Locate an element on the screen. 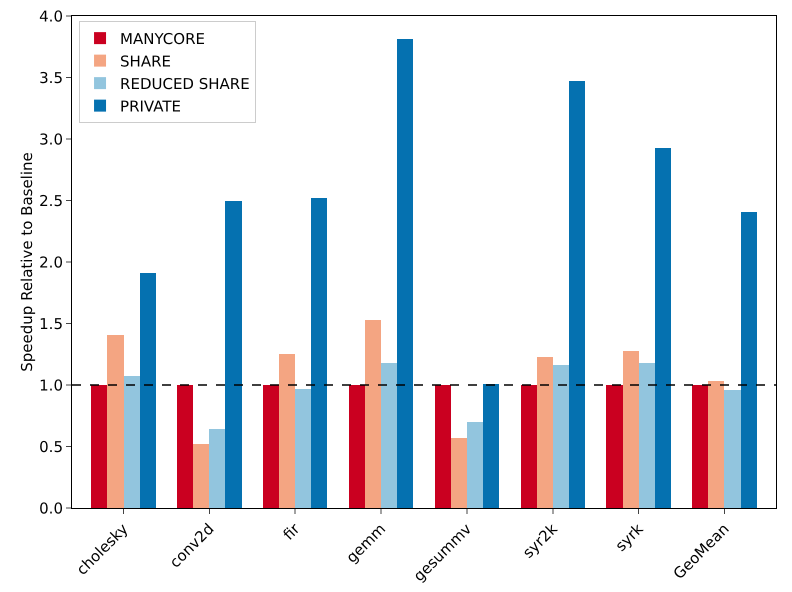 The width and height of the screenshot is (792, 592). y-tick-label: 1.5 is located at coordinates (51, 323).